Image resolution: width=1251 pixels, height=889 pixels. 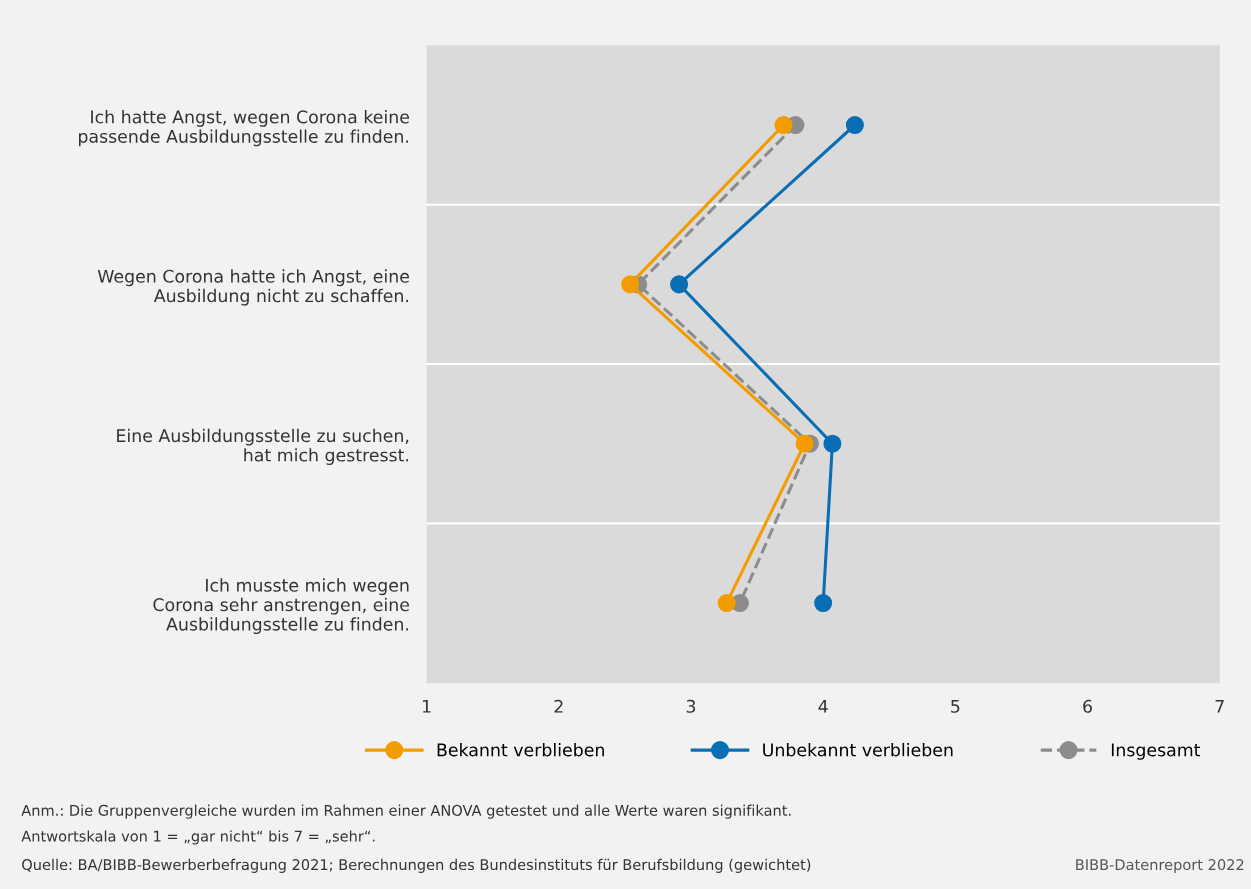 What do you see at coordinates (243, 128) in the screenshot?
I see `y-tick-label: Ich hatte Angst, wegen Corona keine passende Ausbildungsstelle zu finden.` at bounding box center [243, 128].